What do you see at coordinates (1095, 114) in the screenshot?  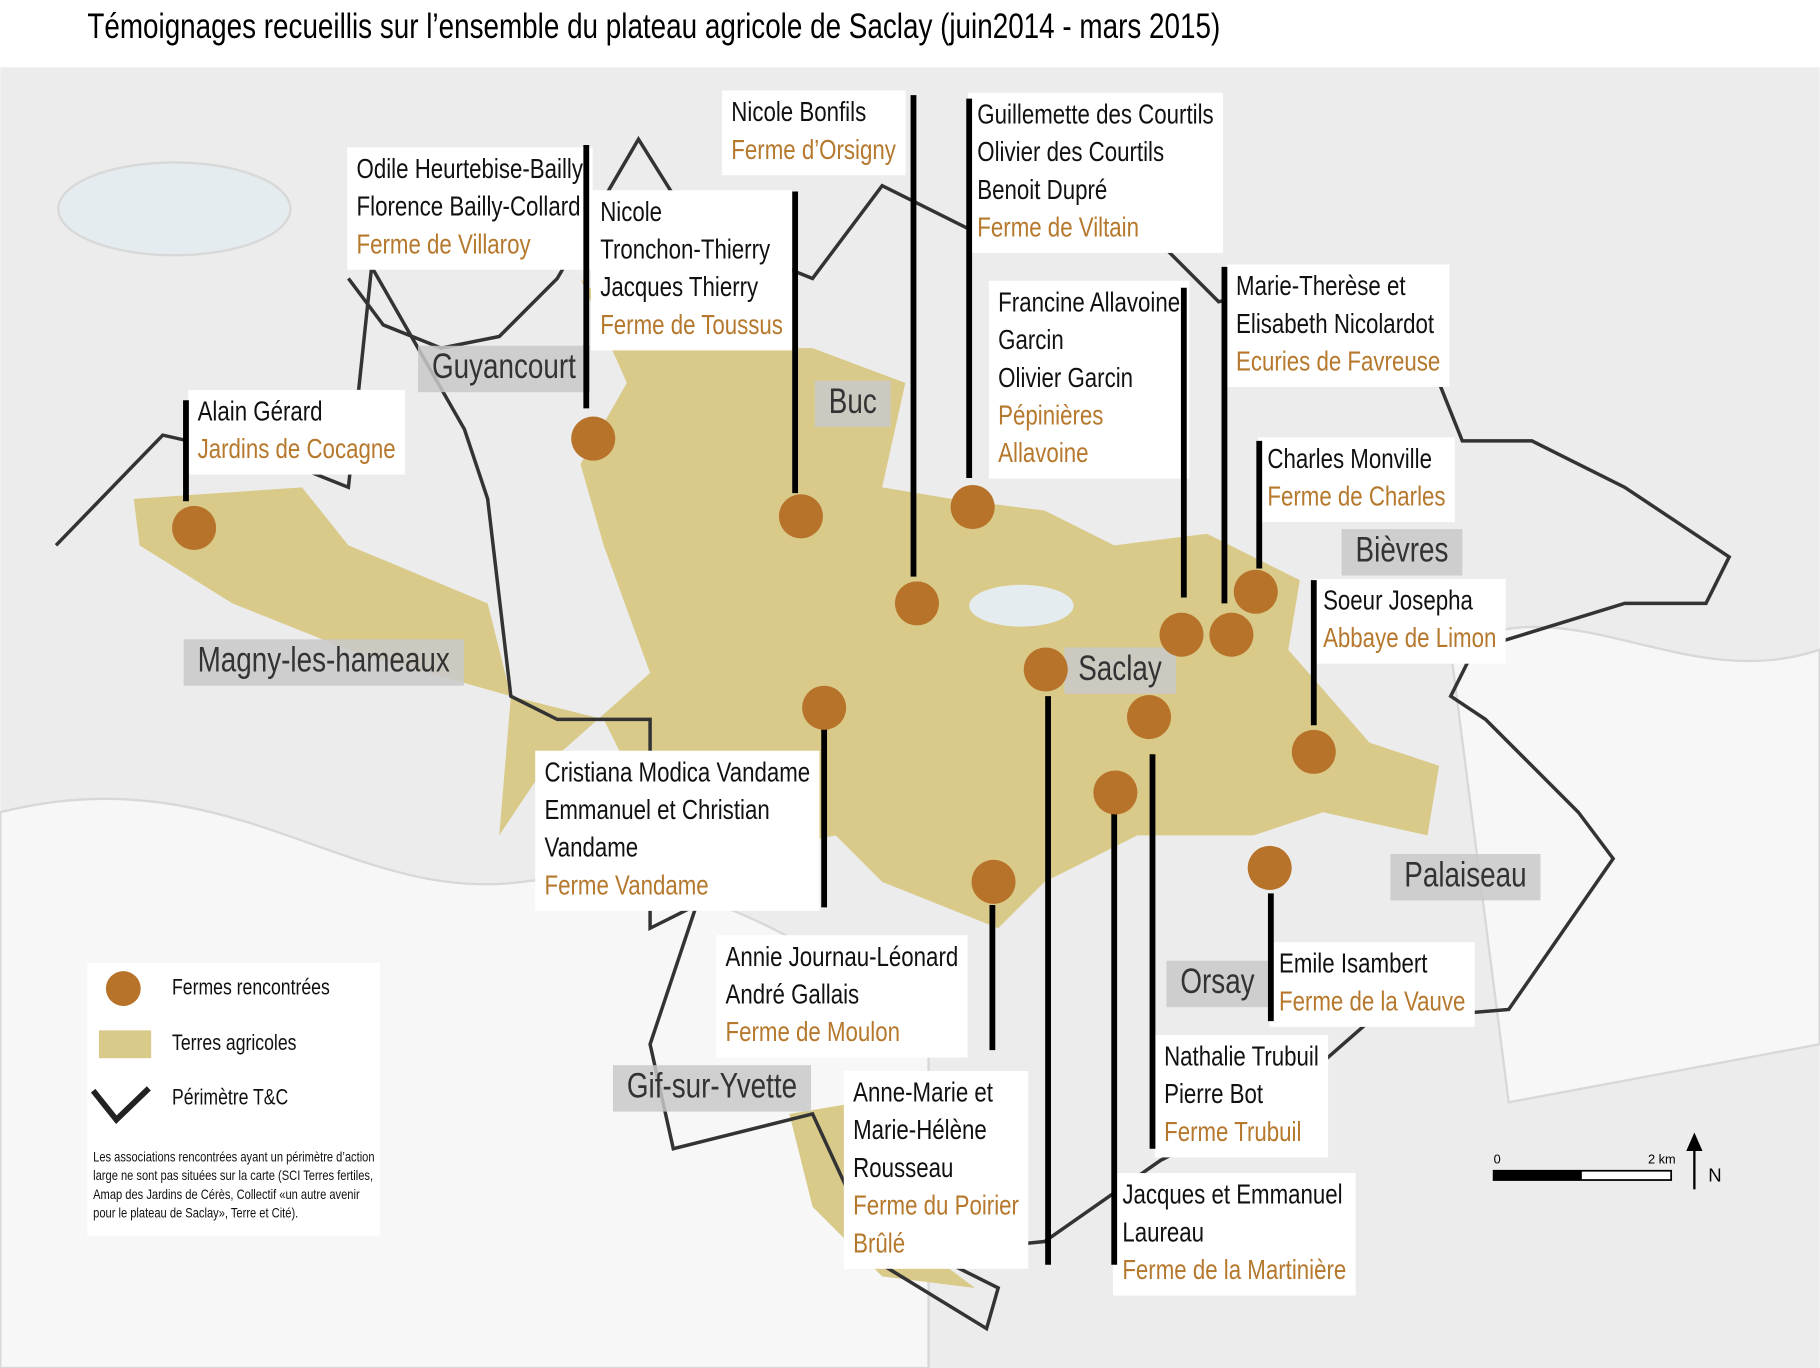 I see `farm-person: Guillemette des Courtils` at bounding box center [1095, 114].